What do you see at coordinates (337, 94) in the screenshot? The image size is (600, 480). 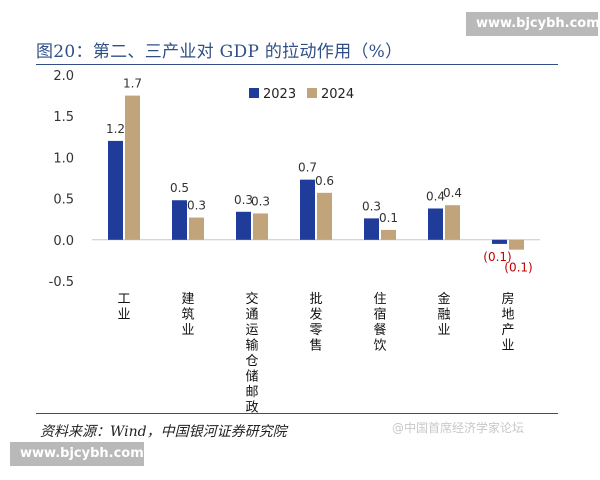 I see `legend-label: 2024` at bounding box center [337, 94].